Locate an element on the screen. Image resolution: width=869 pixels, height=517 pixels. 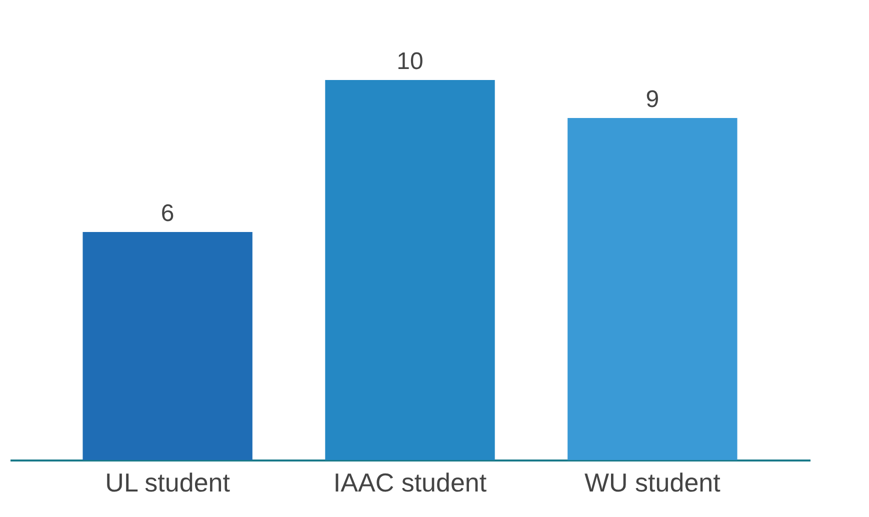
x-tick-label: IAAC student is located at coordinates (410, 483).